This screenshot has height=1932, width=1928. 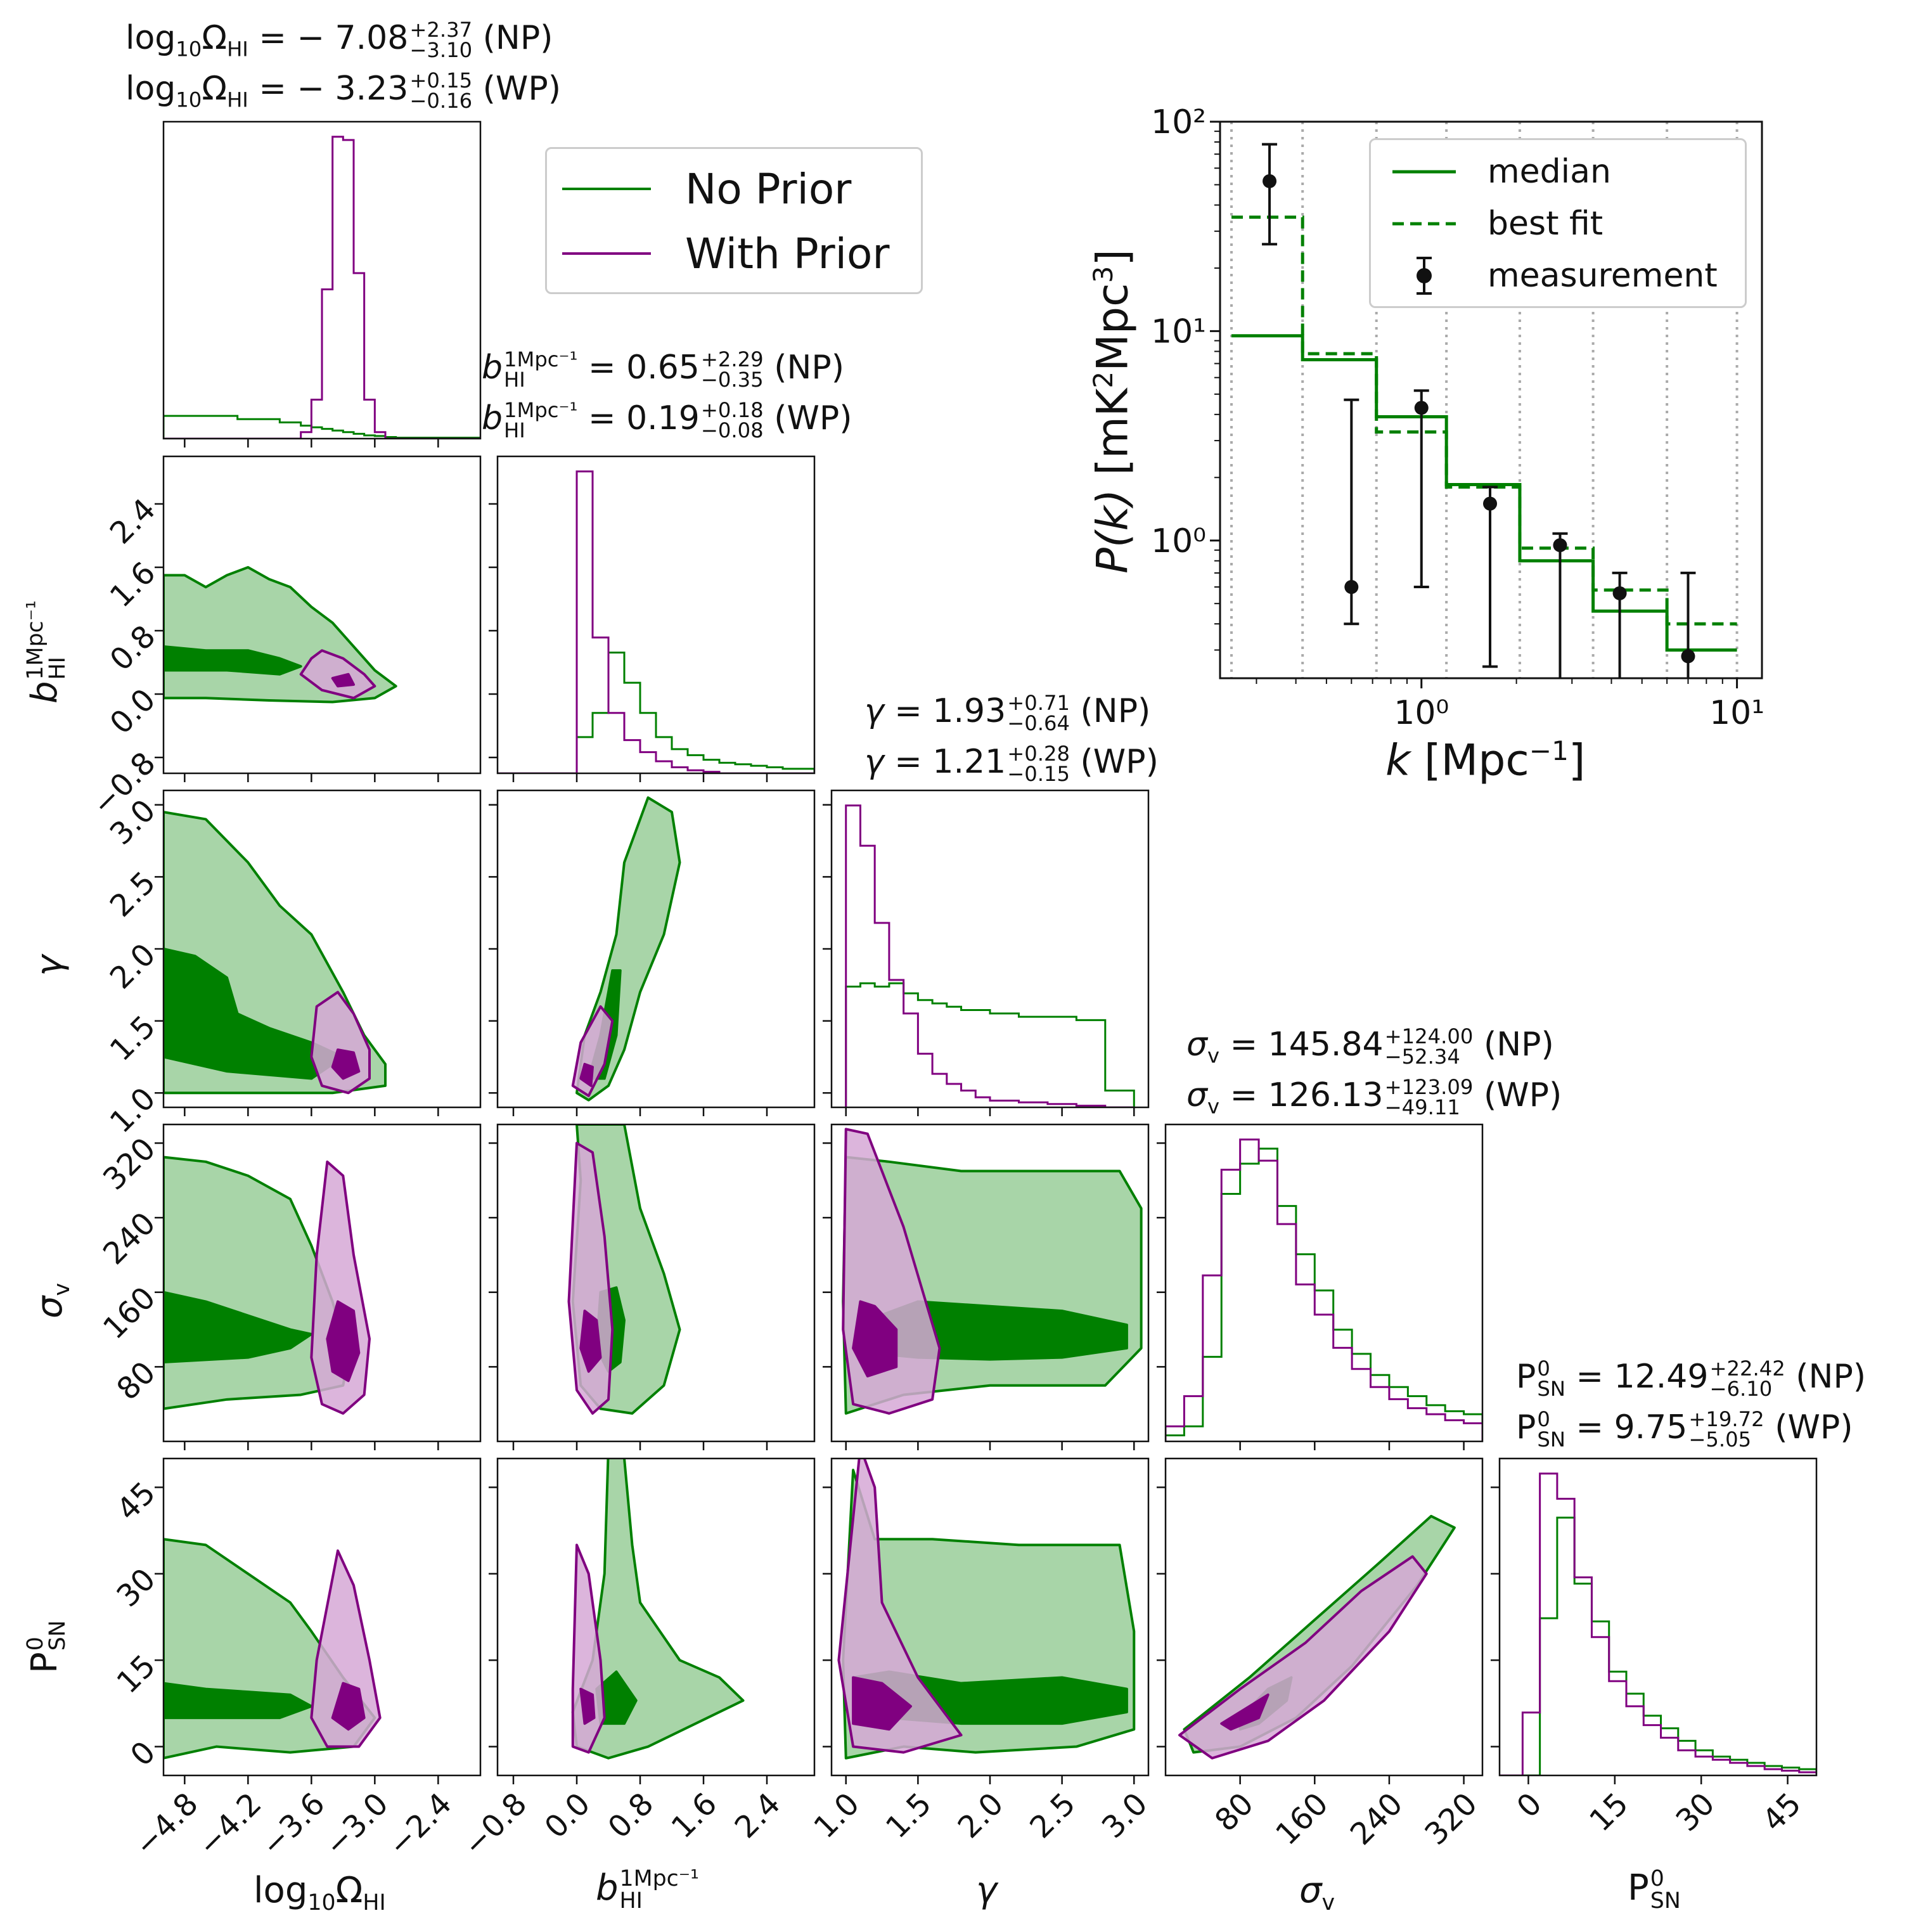 What do you see at coordinates (1178, 332) in the screenshot?
I see `pk-y-tick-label: 10¹` at bounding box center [1178, 332].